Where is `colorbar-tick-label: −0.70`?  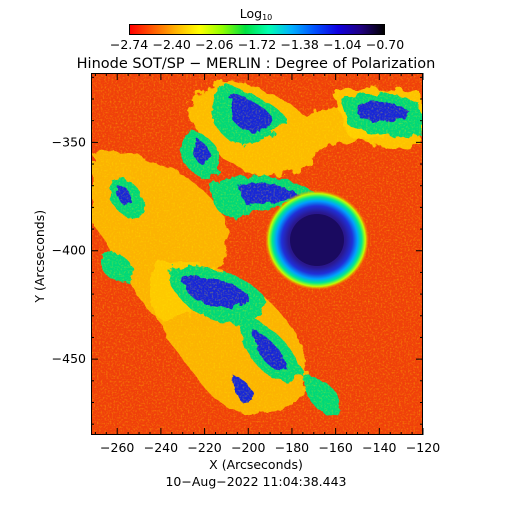 colorbar-tick-label: −0.70 is located at coordinates (385, 45).